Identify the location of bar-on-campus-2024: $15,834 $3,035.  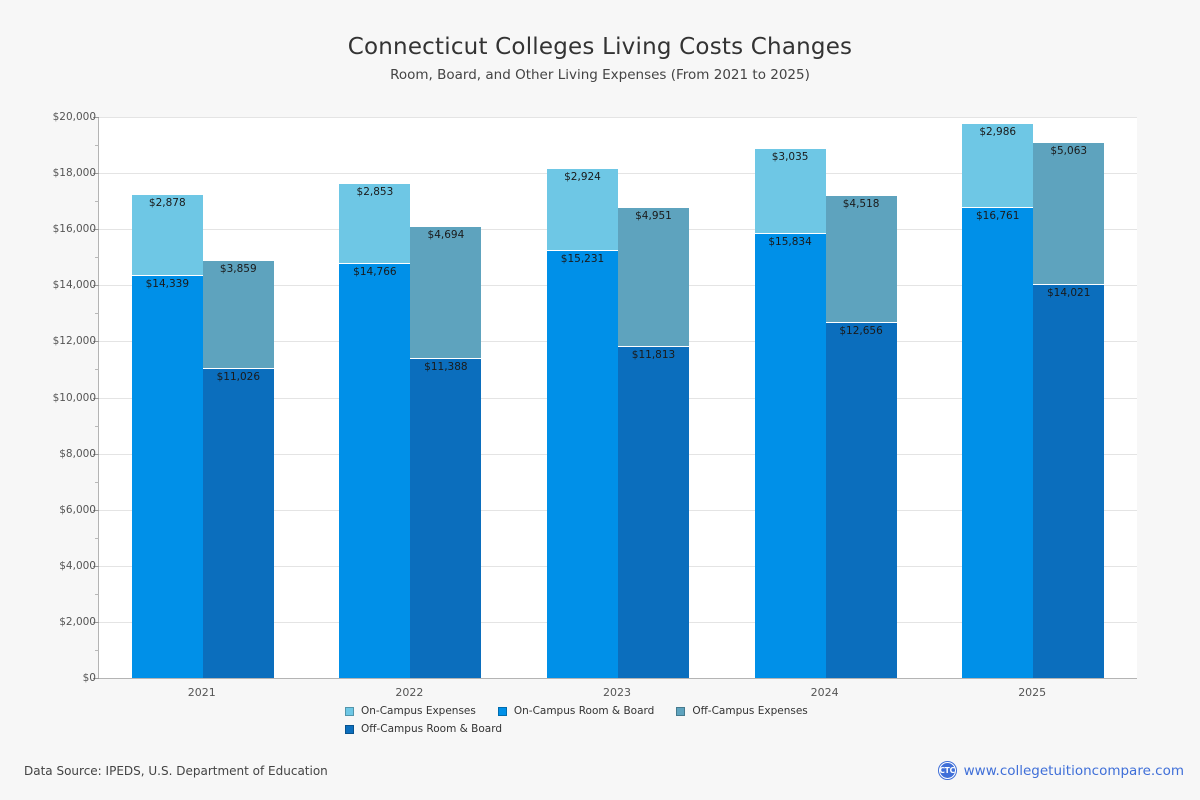
(790, 413).